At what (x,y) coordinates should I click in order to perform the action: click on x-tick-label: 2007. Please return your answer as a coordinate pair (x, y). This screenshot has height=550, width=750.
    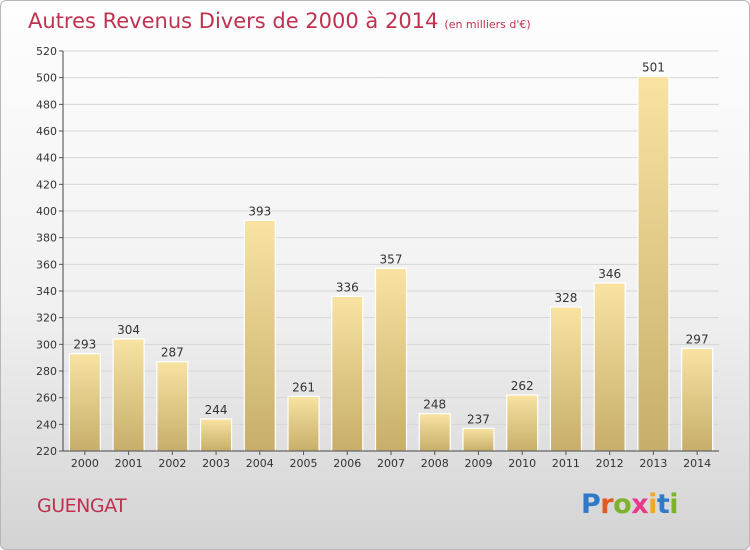
    Looking at the image, I should click on (391, 463).